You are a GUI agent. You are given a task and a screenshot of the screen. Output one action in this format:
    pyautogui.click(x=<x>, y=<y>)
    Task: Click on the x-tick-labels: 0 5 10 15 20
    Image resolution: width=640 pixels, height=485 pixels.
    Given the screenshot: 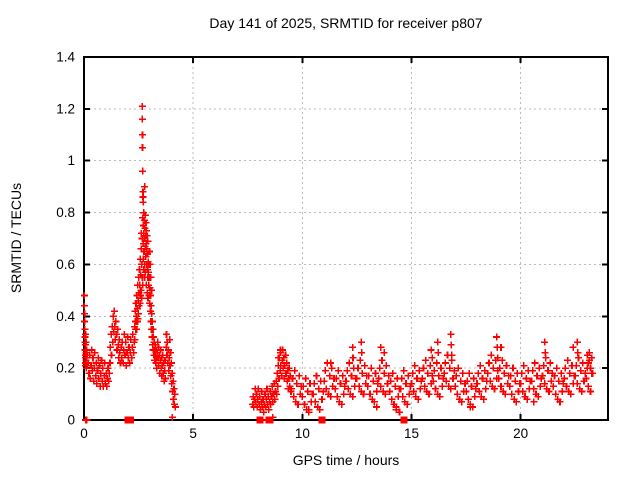 What is the action you would take?
    pyautogui.click(x=304, y=433)
    